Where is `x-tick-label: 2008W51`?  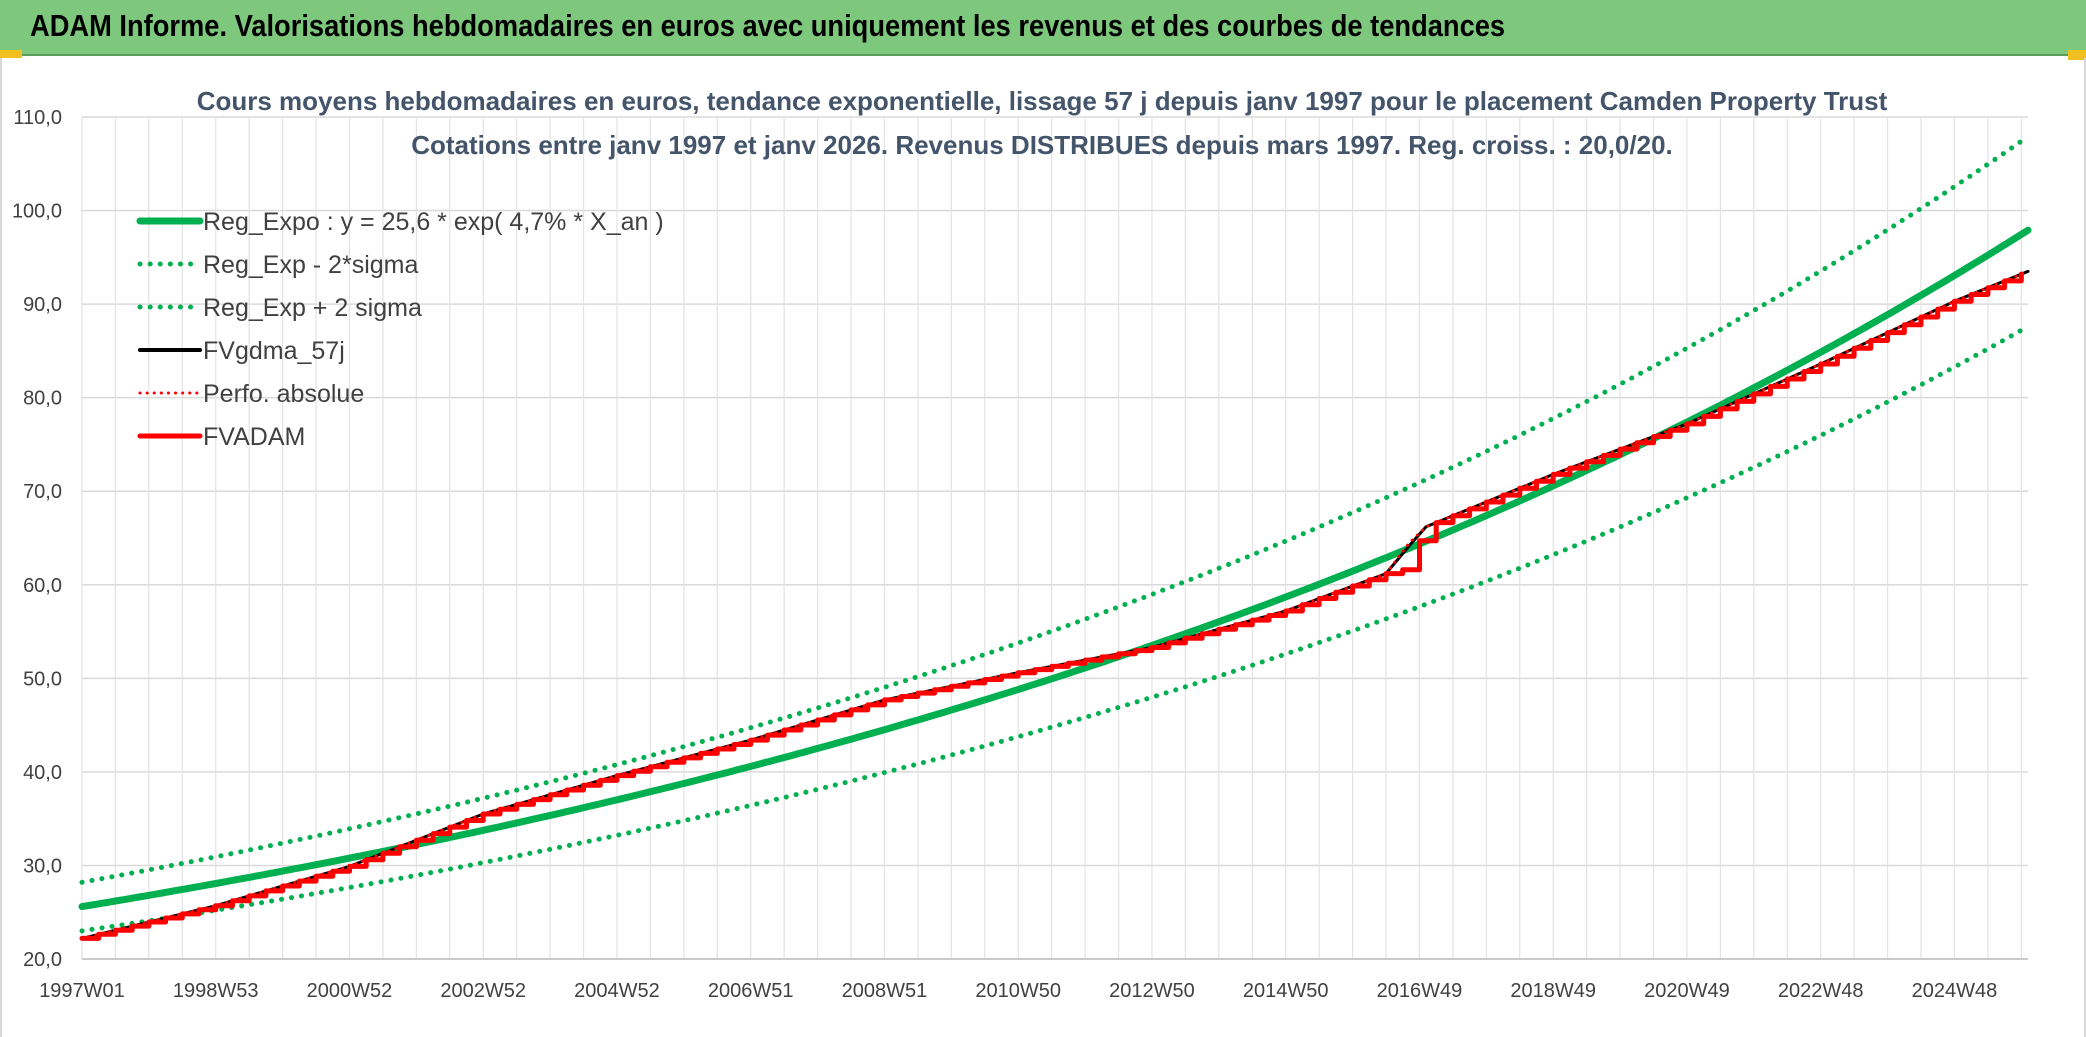 x-tick-label: 2008W51 is located at coordinates (885, 991).